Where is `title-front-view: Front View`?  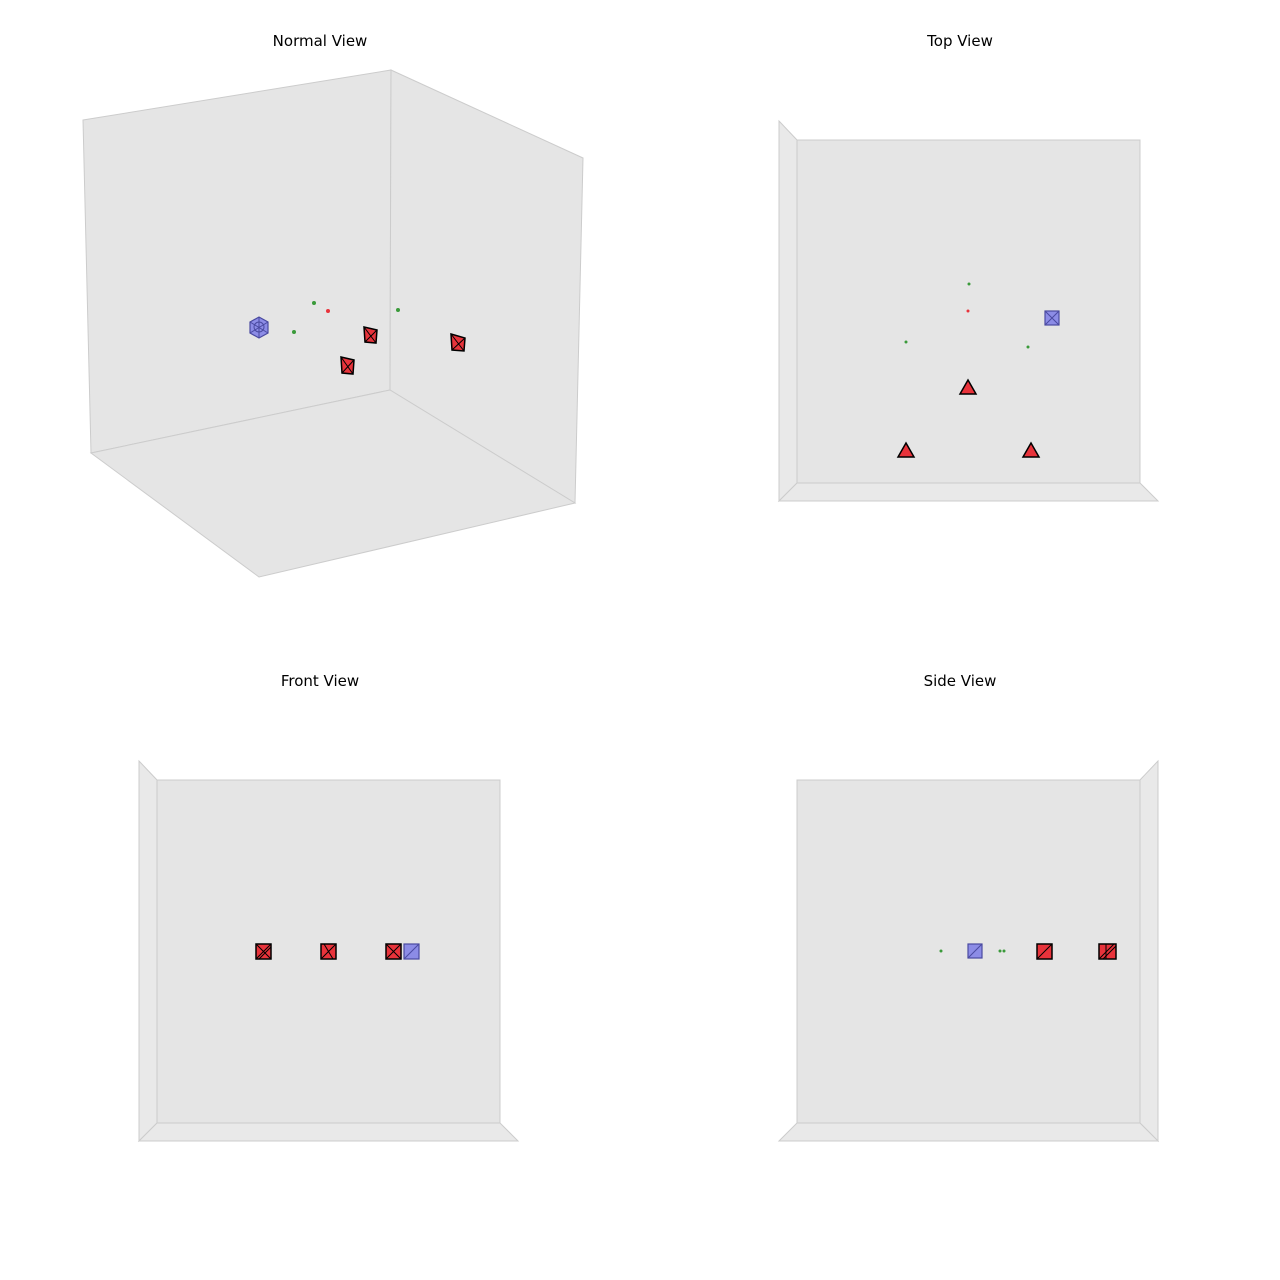
title-front-view: Front View is located at coordinates (320, 681).